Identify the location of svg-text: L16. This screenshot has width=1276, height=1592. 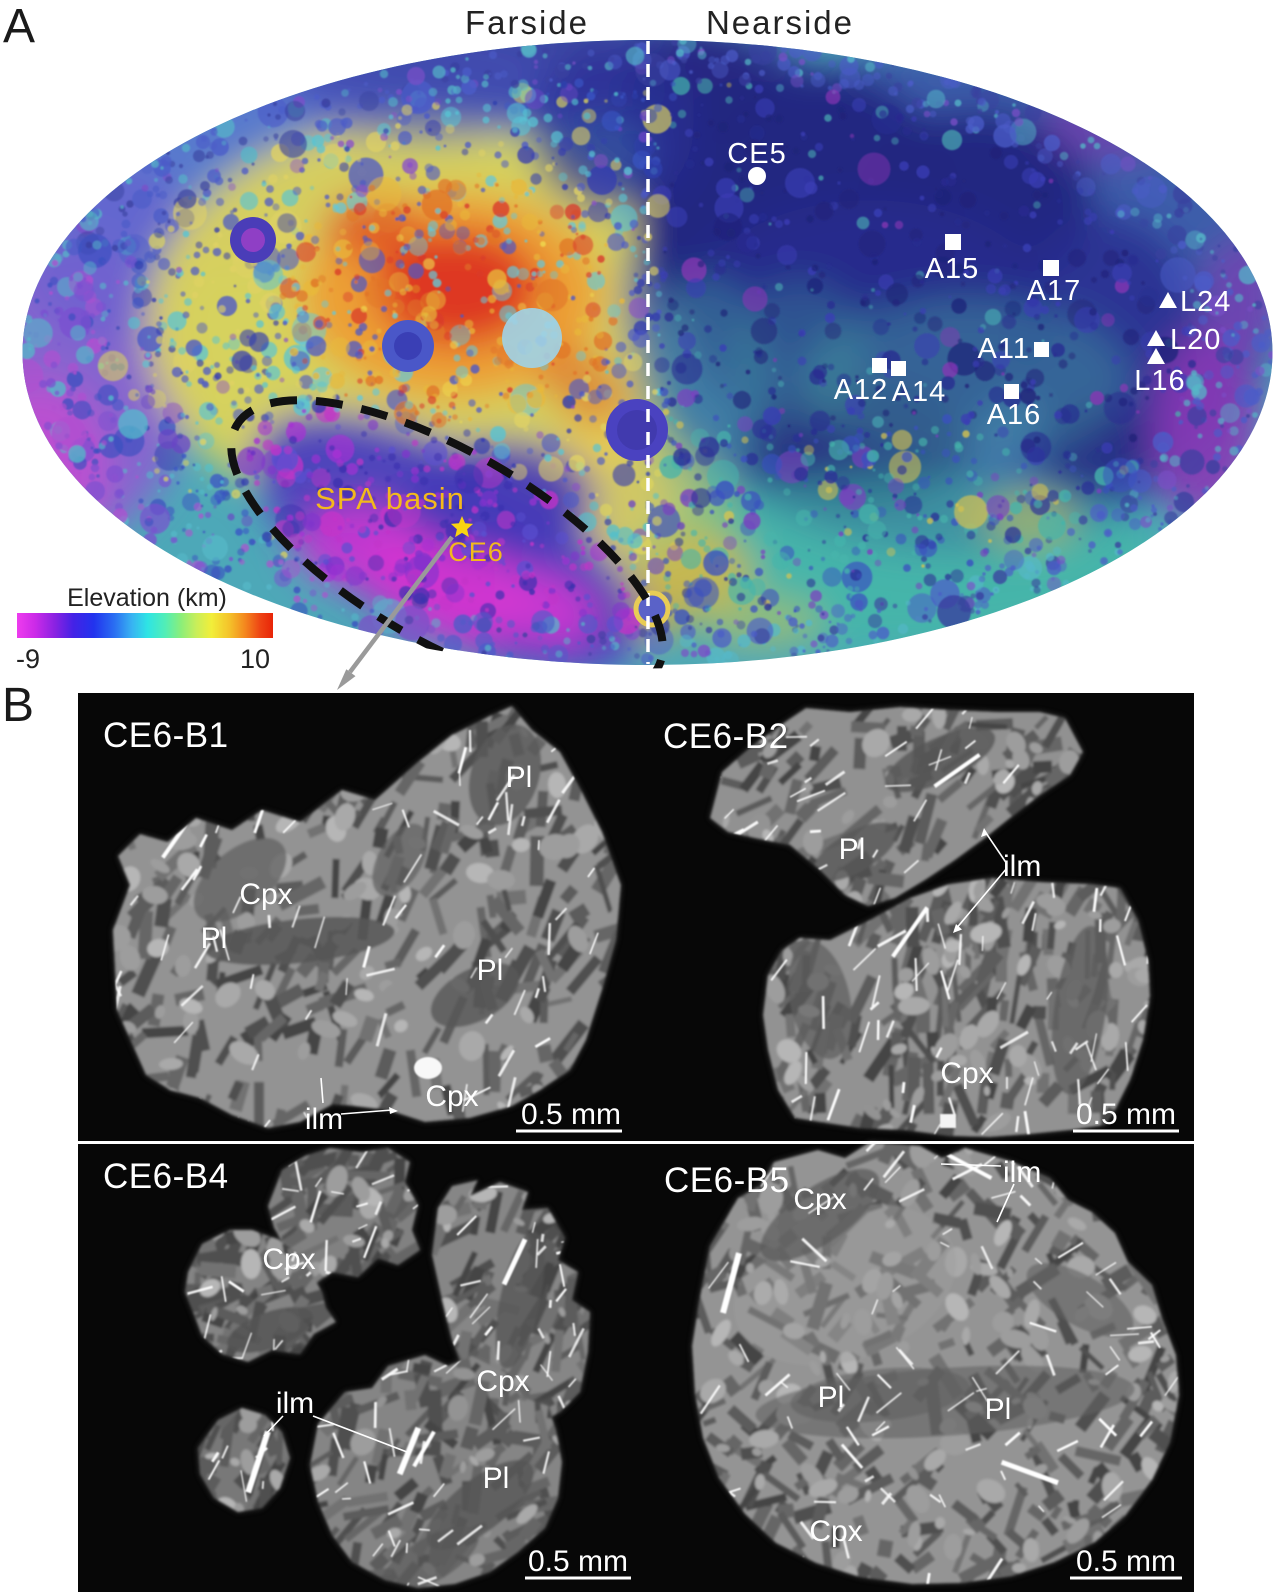
(1159, 381).